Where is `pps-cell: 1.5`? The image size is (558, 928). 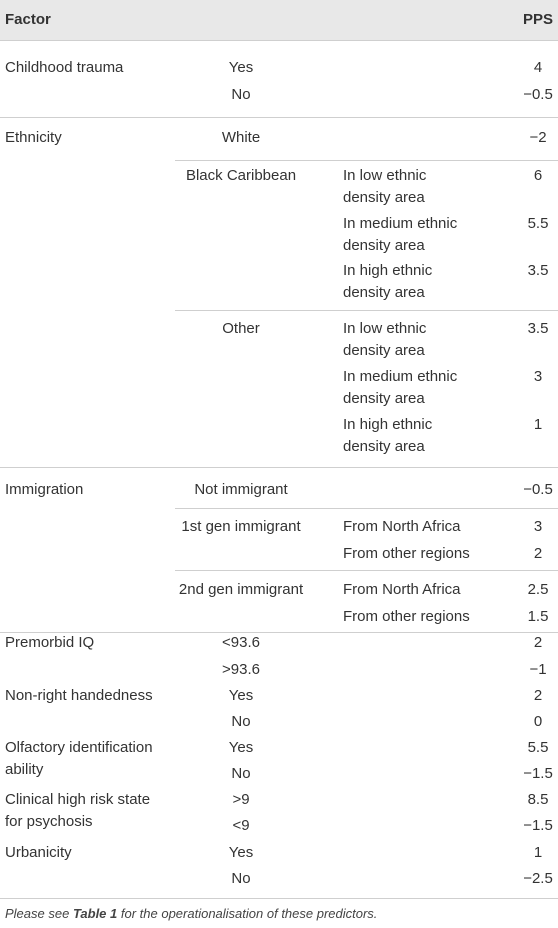 pps-cell: 1.5 is located at coordinates (538, 616).